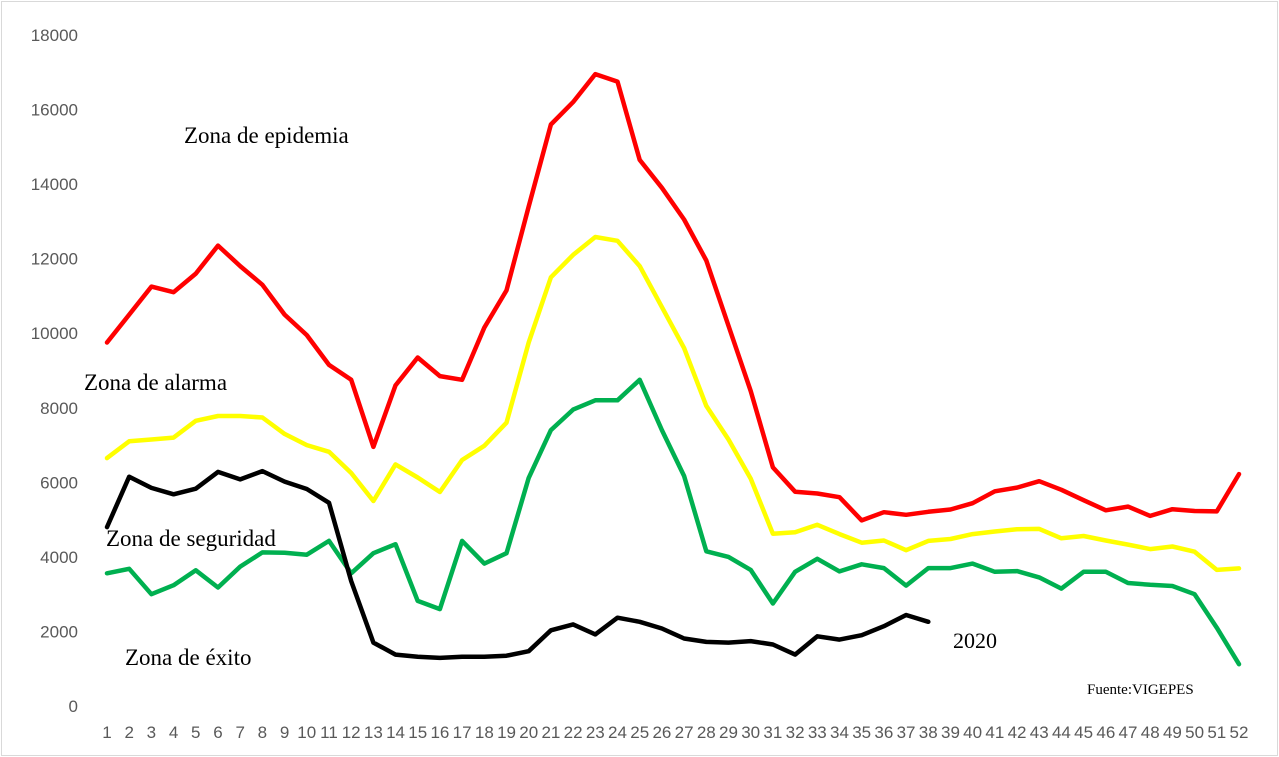 The height and width of the screenshot is (757, 1279). What do you see at coordinates (950, 732) in the screenshot?
I see `x-tick-label: 39` at bounding box center [950, 732].